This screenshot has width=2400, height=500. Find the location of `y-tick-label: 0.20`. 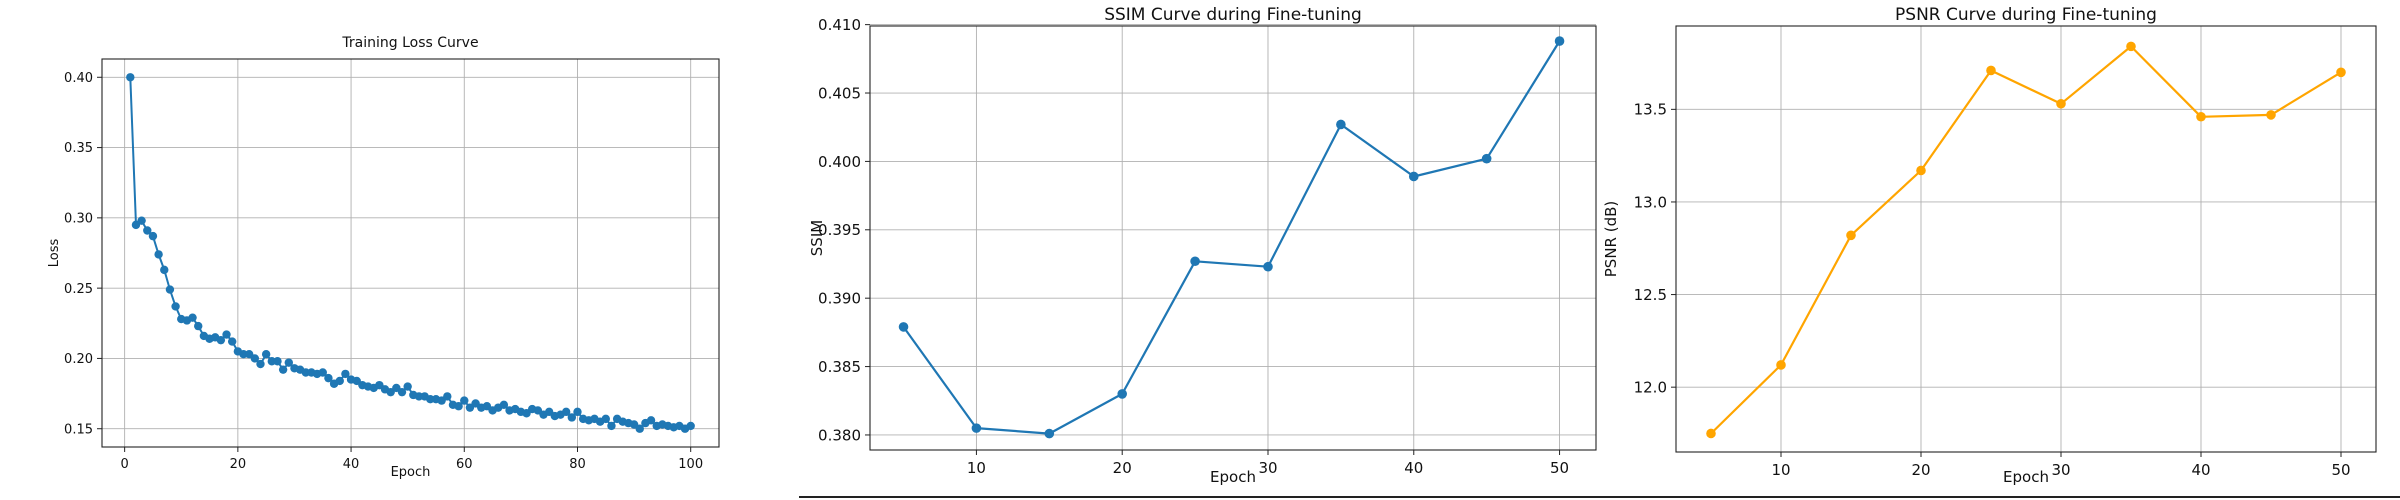

y-tick-label: 0.20 is located at coordinates (78, 359).